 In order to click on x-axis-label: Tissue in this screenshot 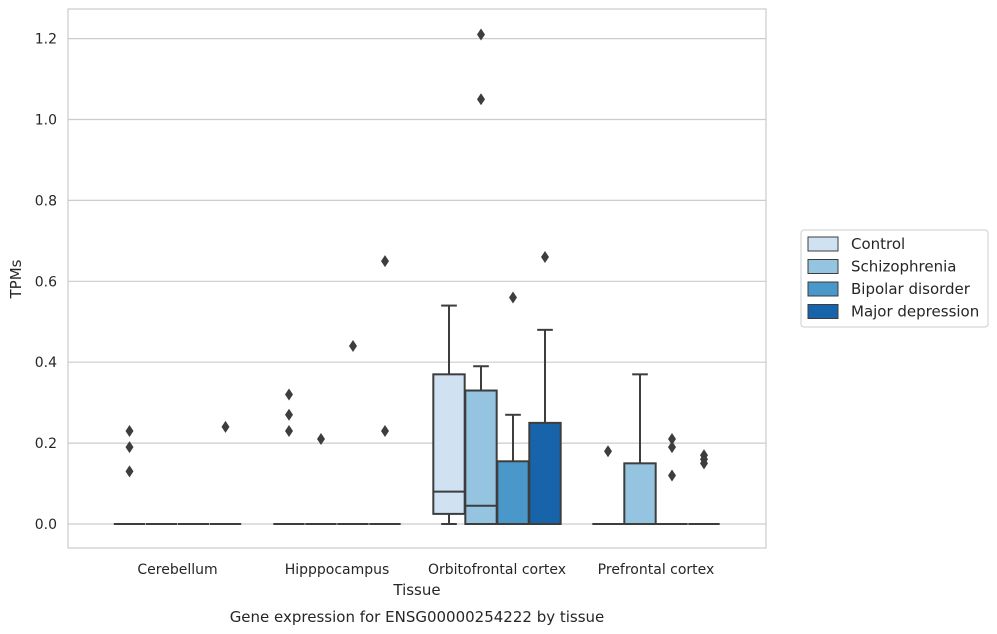, I will do `click(416, 590)`.